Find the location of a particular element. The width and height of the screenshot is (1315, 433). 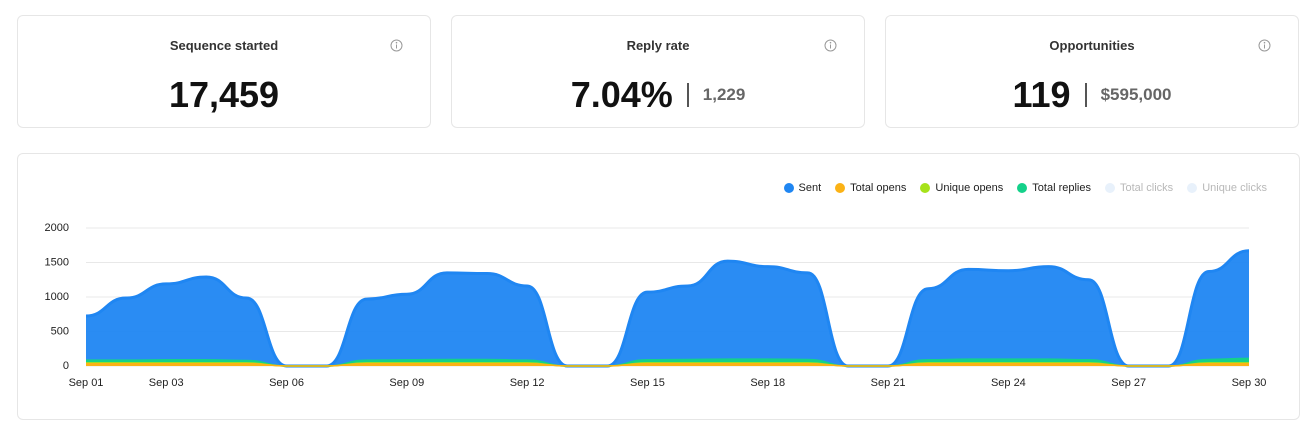

card-row: 17,459 is located at coordinates (224, 95).